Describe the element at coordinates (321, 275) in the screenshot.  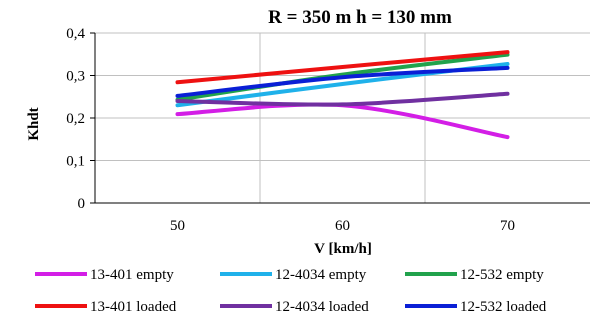
I see `legend-label: 12-4034 empty` at that location.